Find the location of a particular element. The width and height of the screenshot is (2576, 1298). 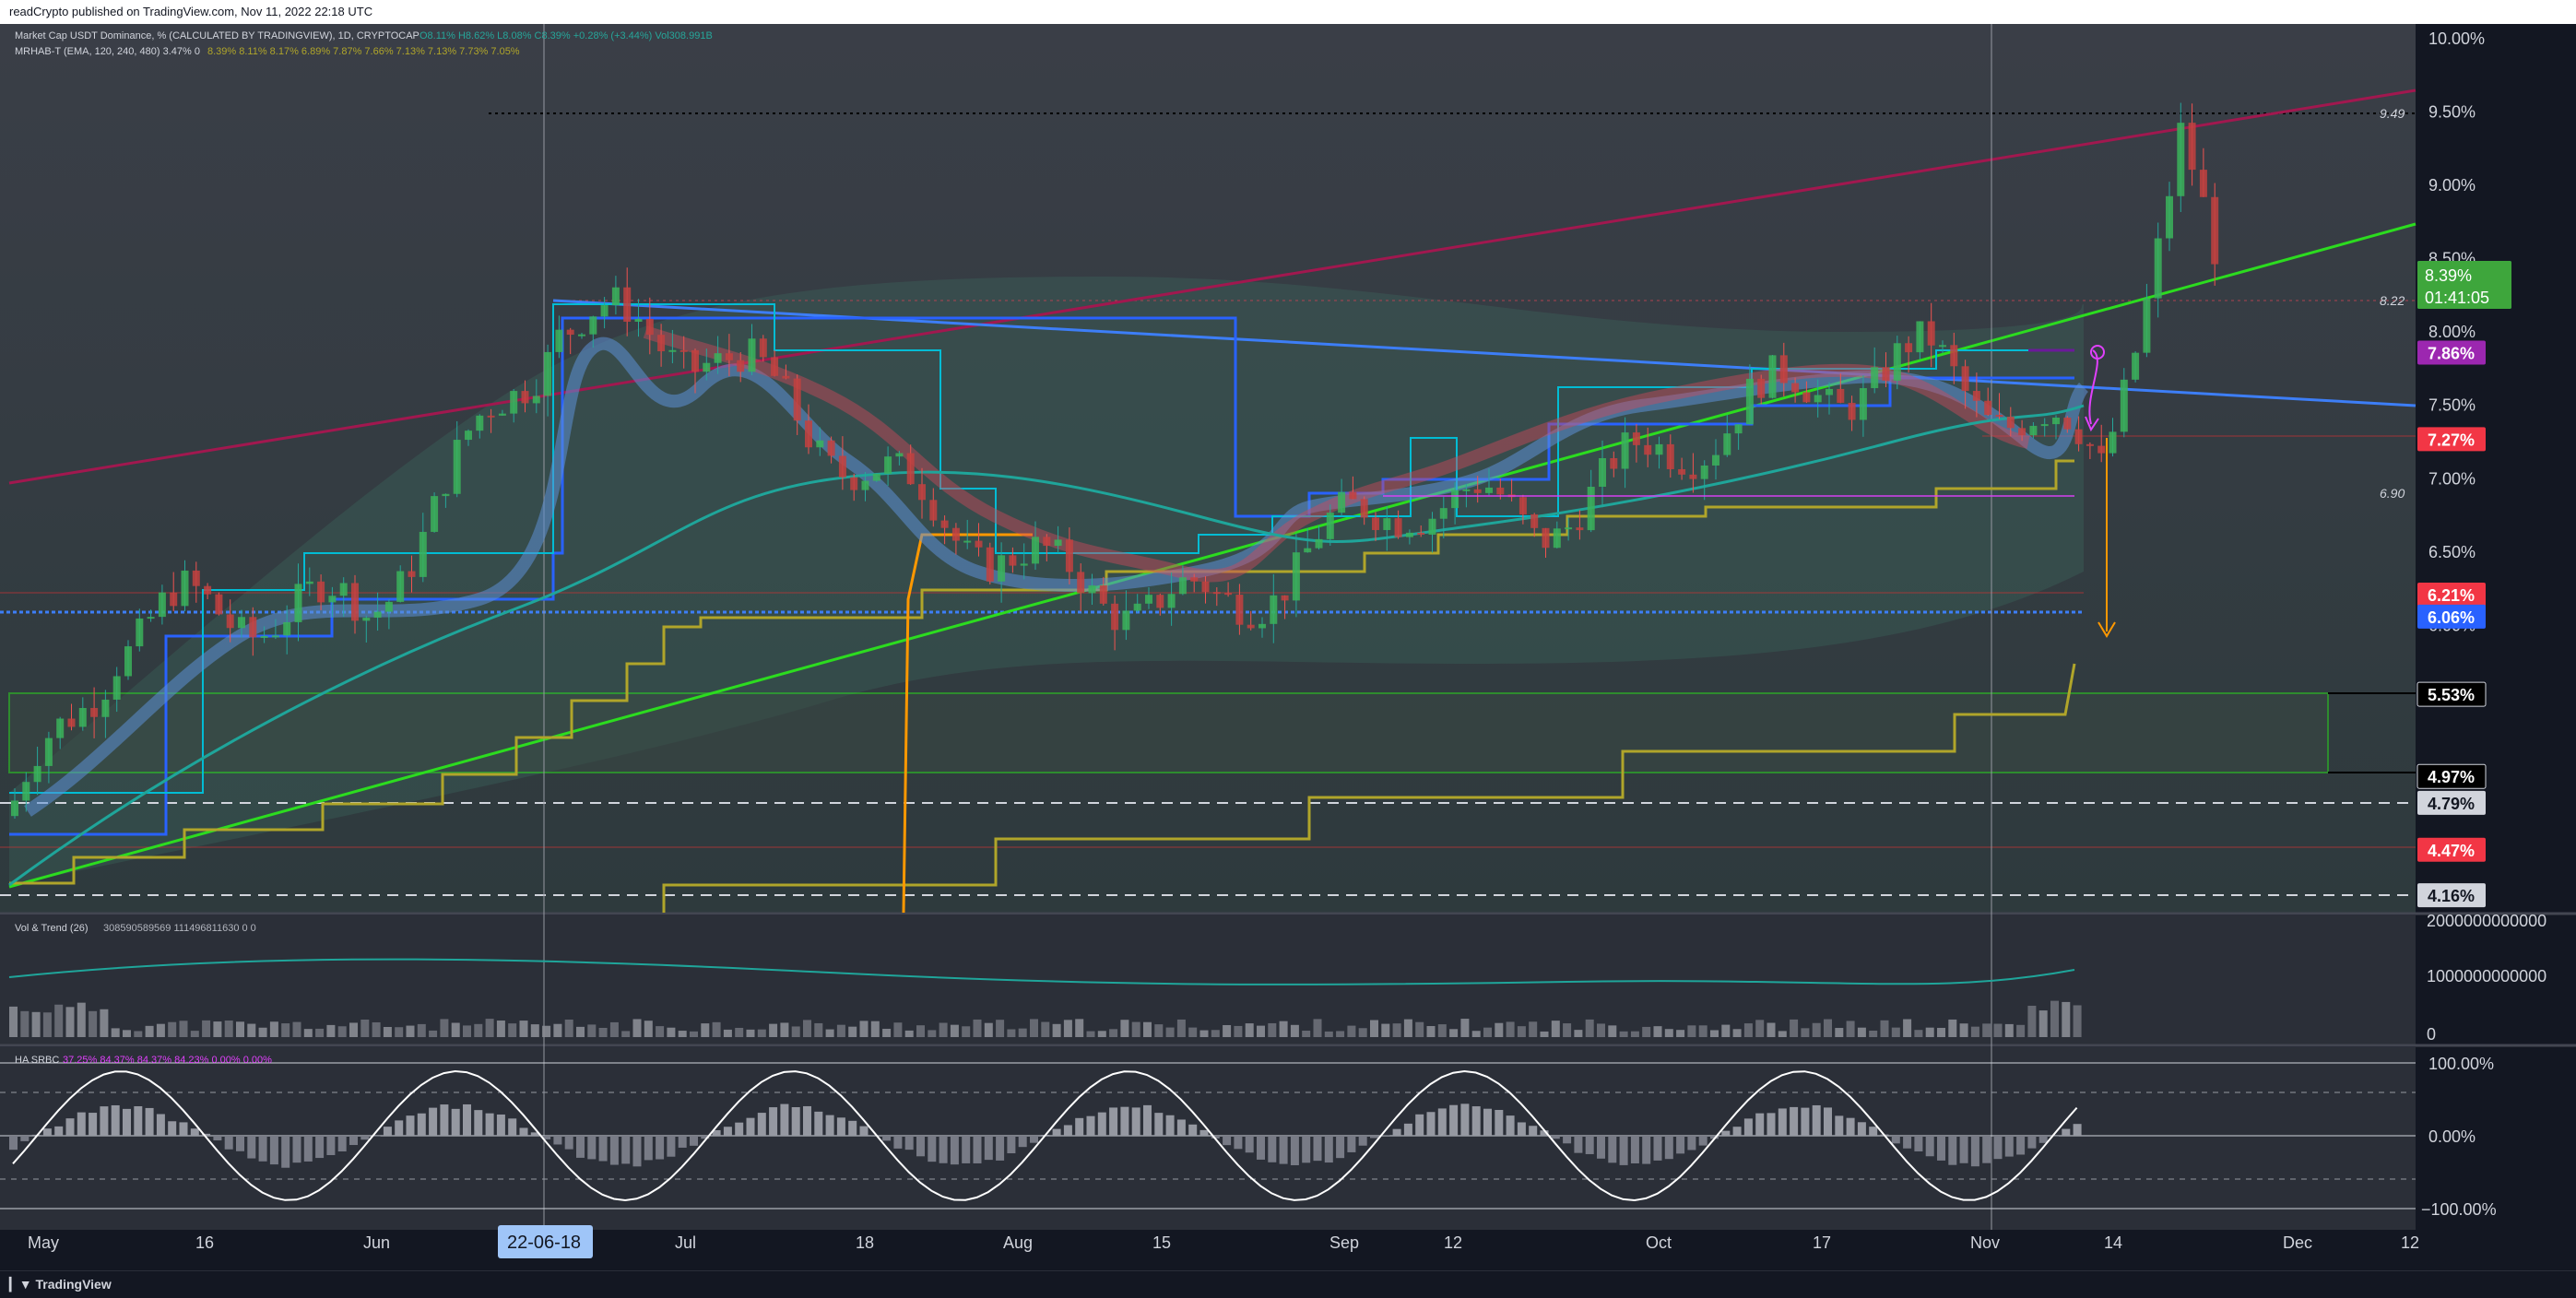

tradingview-brand: TradingView is located at coordinates (74, 1284).